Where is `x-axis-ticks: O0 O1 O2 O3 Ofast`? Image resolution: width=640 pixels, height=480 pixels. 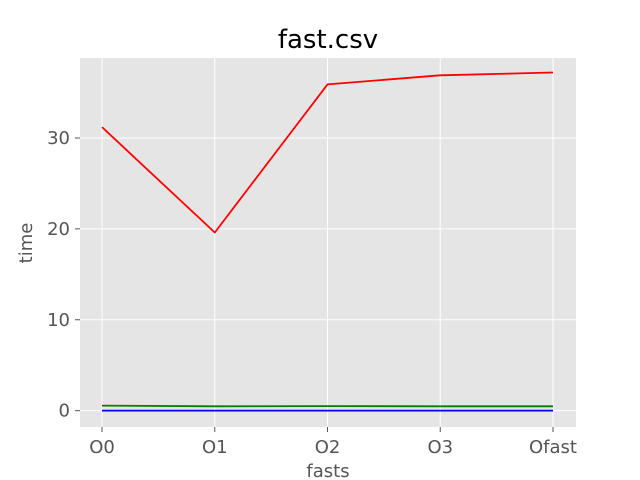
x-axis-ticks: O0 O1 O2 O3 Ofast is located at coordinates (333, 442).